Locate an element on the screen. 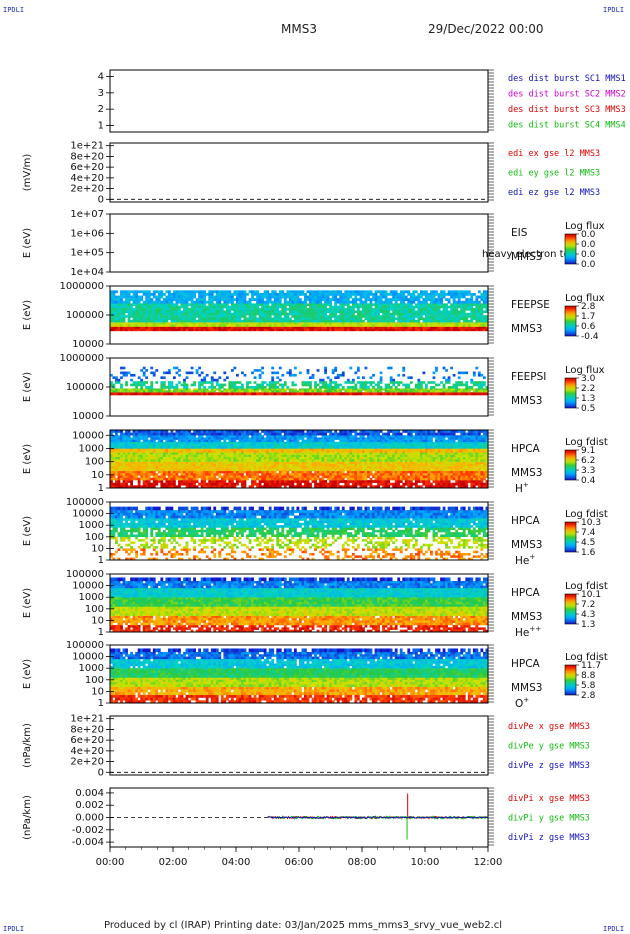 This screenshot has width=630, height=934. legend-entry: des dist burst SC4 MMS4 is located at coordinates (567, 125).